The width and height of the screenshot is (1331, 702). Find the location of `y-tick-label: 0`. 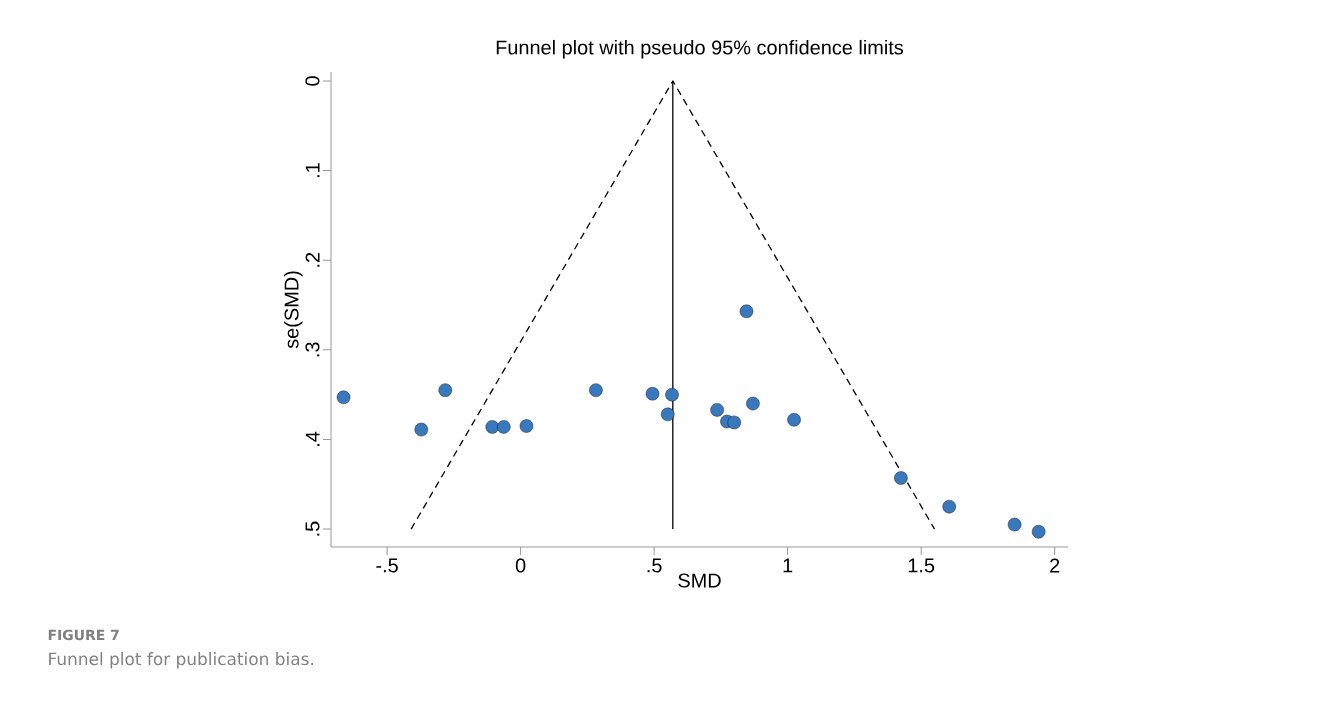

y-tick-label: 0 is located at coordinates (312, 81).